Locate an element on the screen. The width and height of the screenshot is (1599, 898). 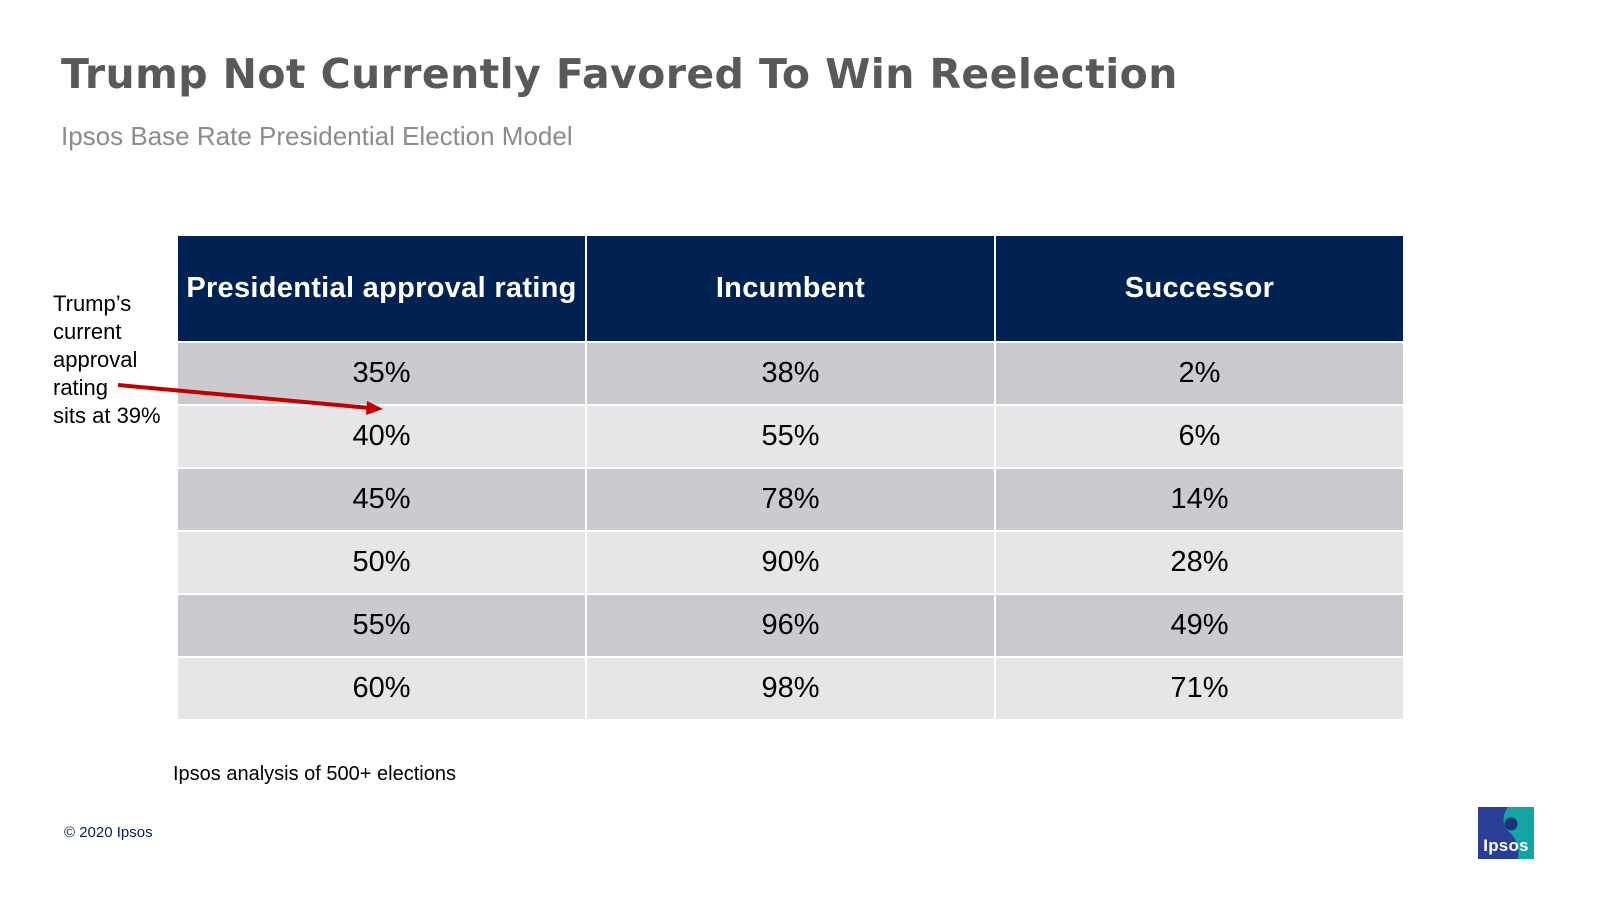
table-row: 60% 98% 71% is located at coordinates (790, 688).